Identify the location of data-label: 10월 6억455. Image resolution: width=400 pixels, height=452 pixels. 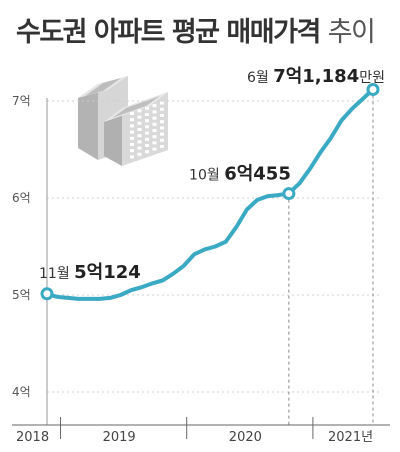
(240, 174).